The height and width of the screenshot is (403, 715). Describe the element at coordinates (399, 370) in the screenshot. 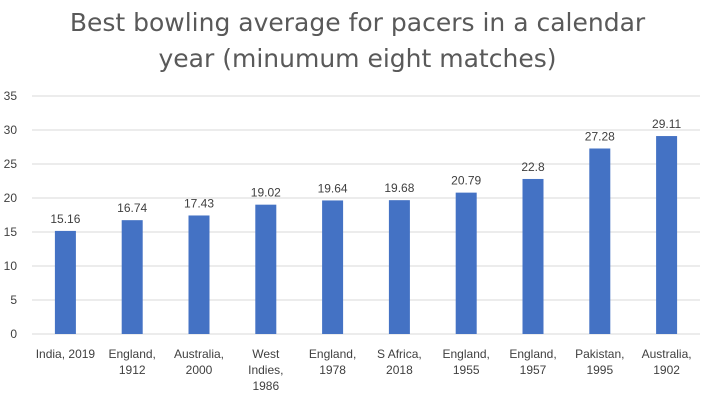

I see `x-tick-label-line: 2018` at that location.